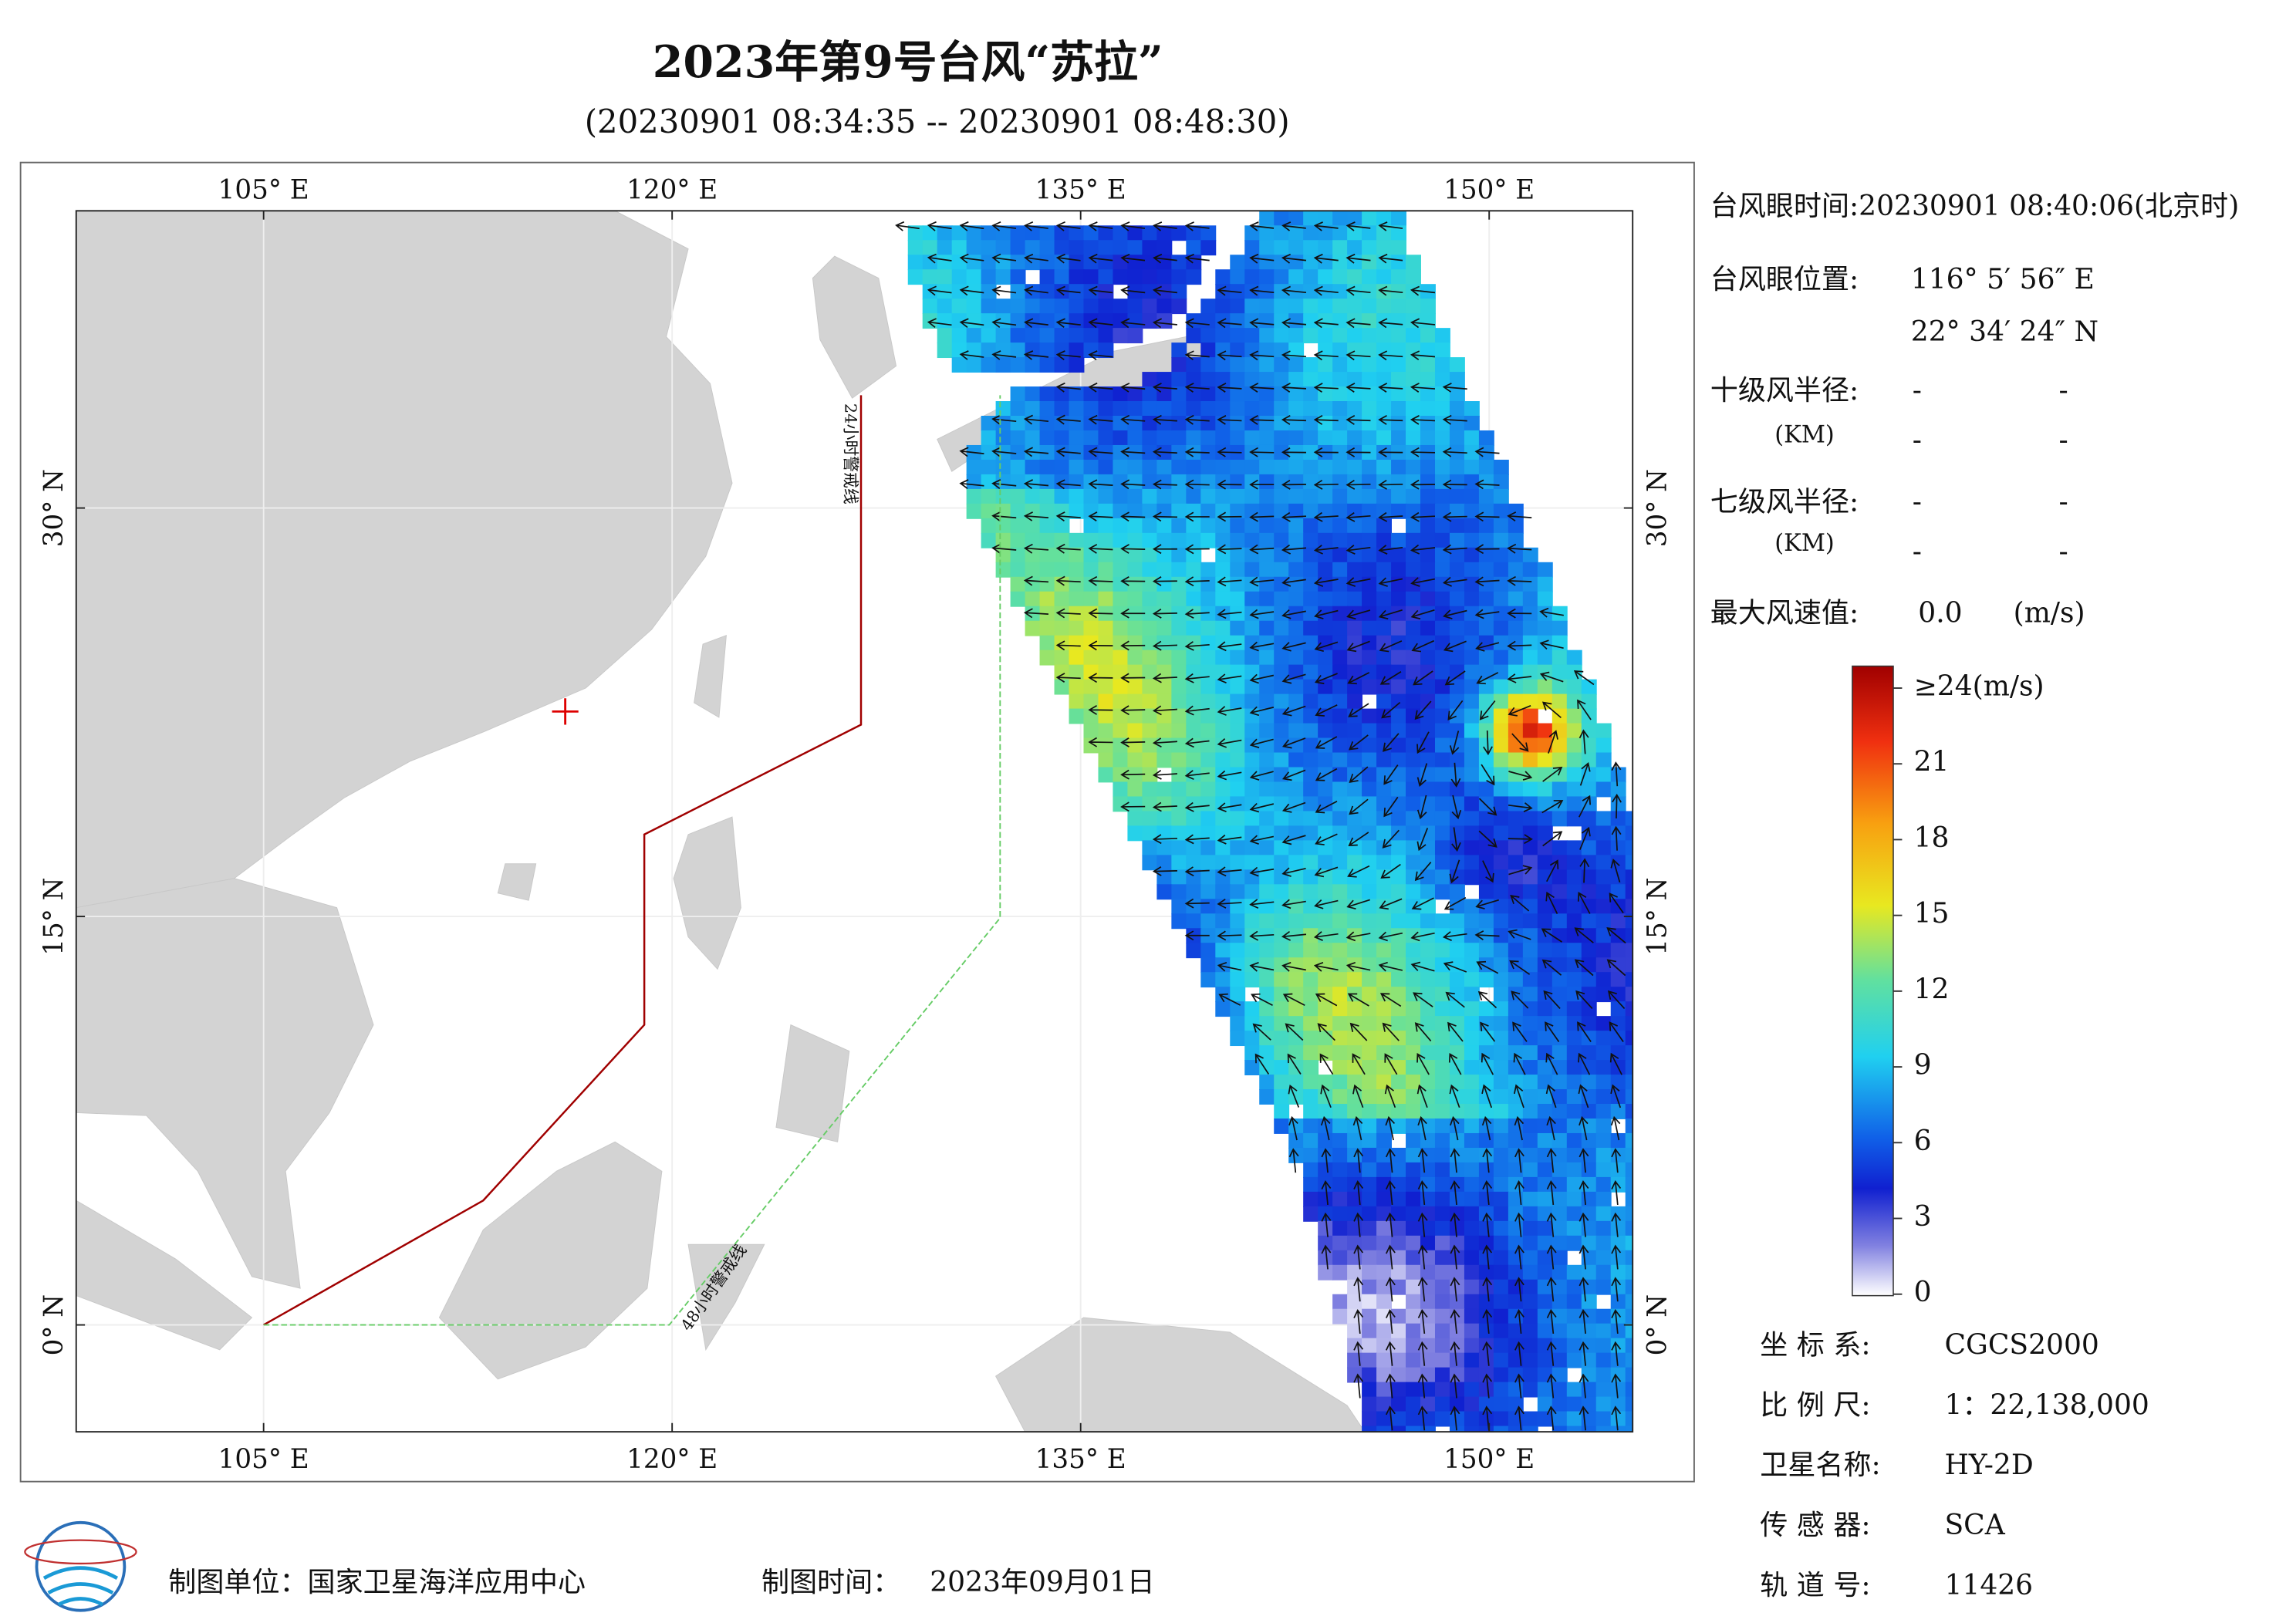 This screenshot has height=1623, width=2296. I want to click on radius10-value: -, so click(2063, 440).